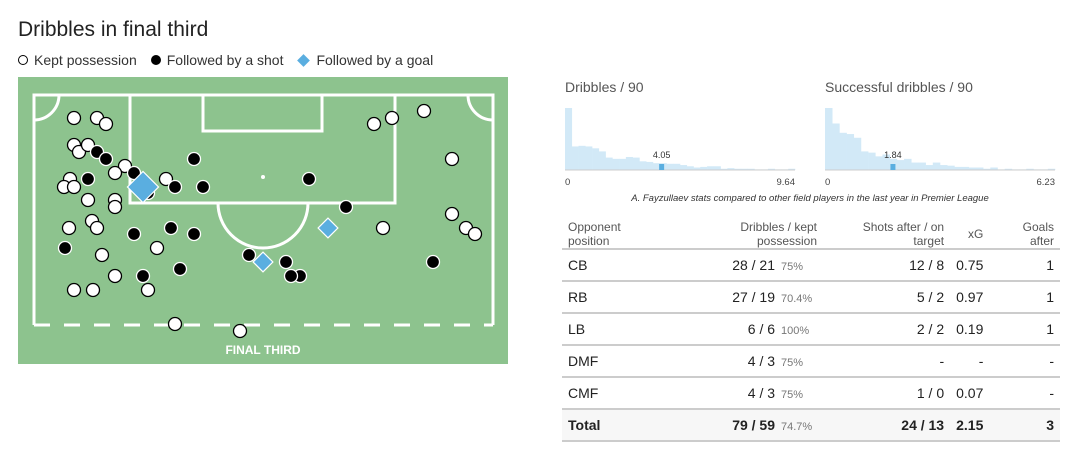 This screenshot has width=1080, height=450. Describe the element at coordinates (1046, 182) in the screenshot. I see `axis-max-label: 6.23` at that location.